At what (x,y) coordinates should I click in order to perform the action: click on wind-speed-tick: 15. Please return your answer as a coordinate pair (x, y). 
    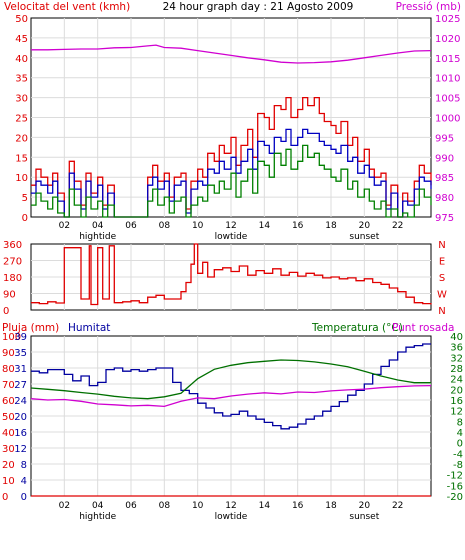
    Looking at the image, I should click on (21, 158).